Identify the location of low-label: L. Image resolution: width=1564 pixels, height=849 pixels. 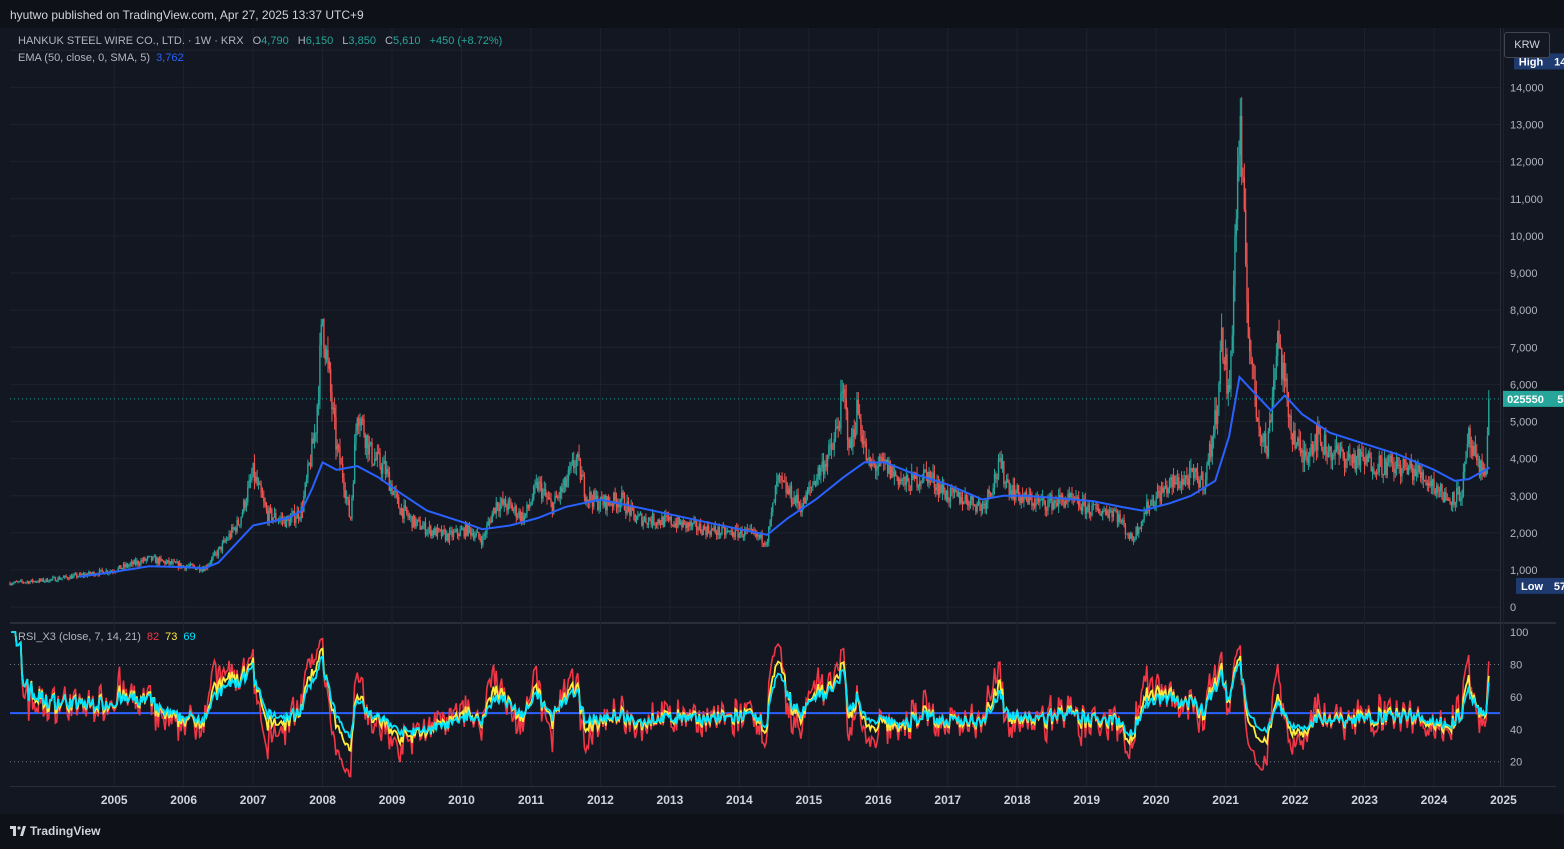
(345, 41).